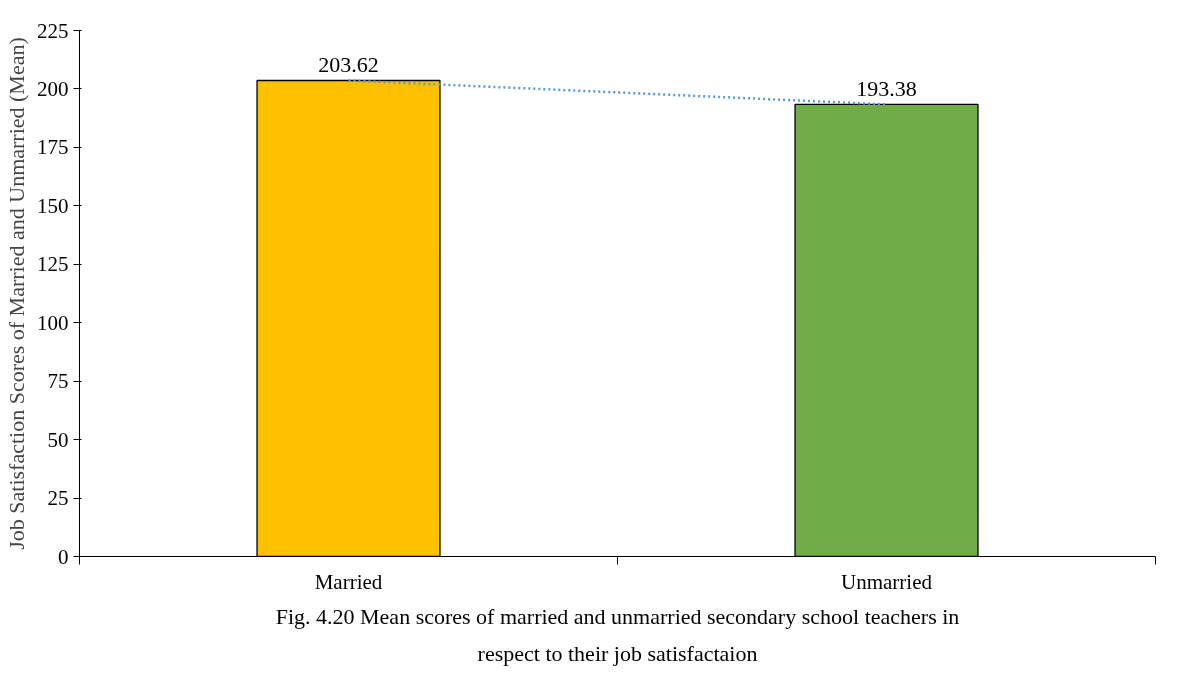 The height and width of the screenshot is (679, 1181). I want to click on y-tick-label: 225, so click(53, 30).